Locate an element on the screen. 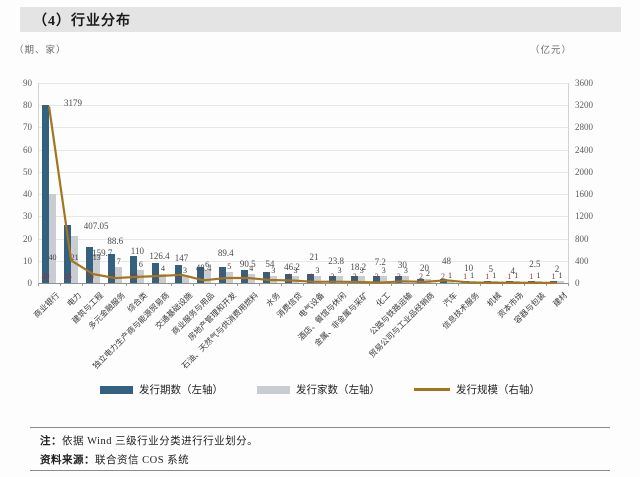  note-prefix: 注： is located at coordinates (51, 441).